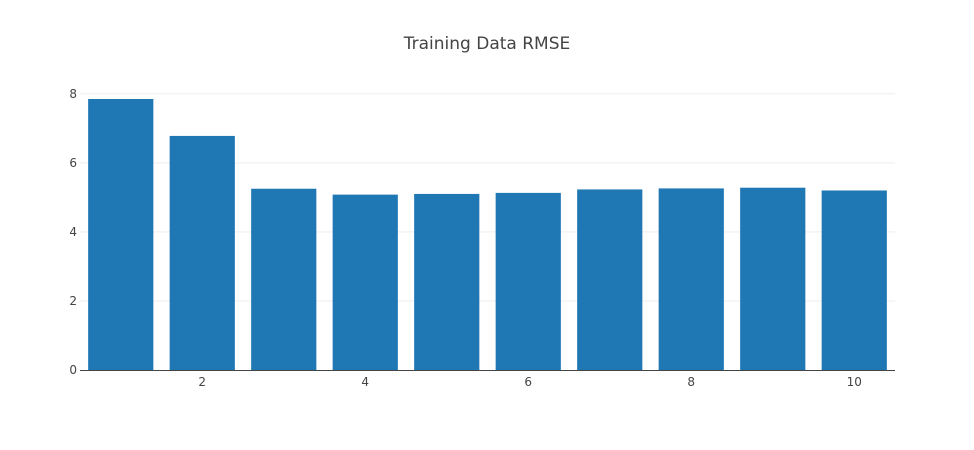  What do you see at coordinates (854, 382) in the screenshot?
I see `x-tick-label: 10` at bounding box center [854, 382].